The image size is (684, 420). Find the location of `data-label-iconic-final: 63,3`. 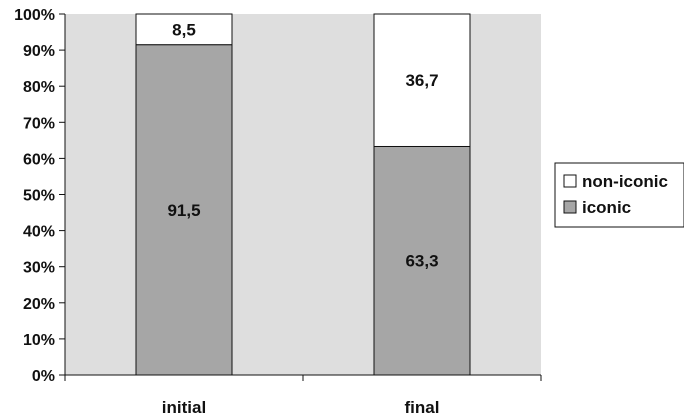

data-label-iconic-final: 63,3 is located at coordinates (421, 261).